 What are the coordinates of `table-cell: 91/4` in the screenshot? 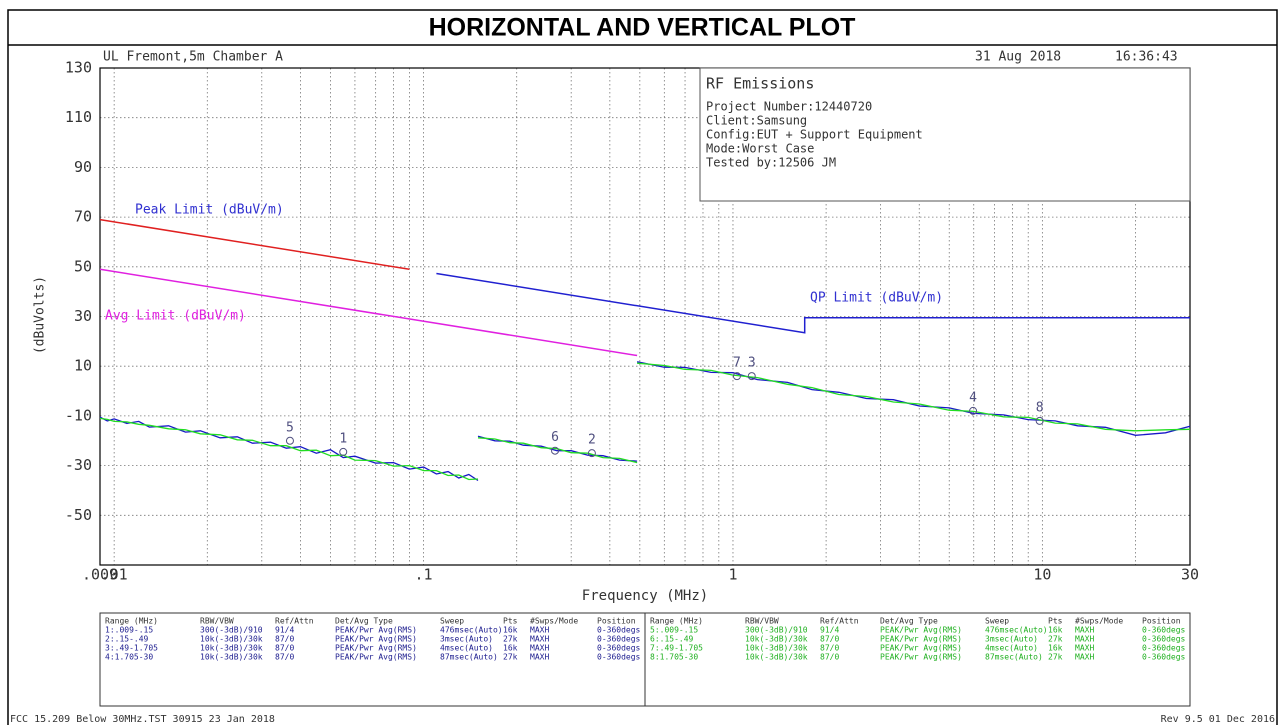 It's located at (829, 630).